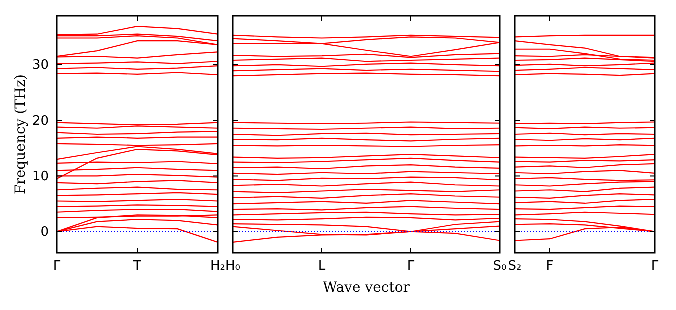 The width and height of the screenshot is (676, 310). What do you see at coordinates (40, 121) in the screenshot?
I see `y-tick-label: 20` at bounding box center [40, 121].